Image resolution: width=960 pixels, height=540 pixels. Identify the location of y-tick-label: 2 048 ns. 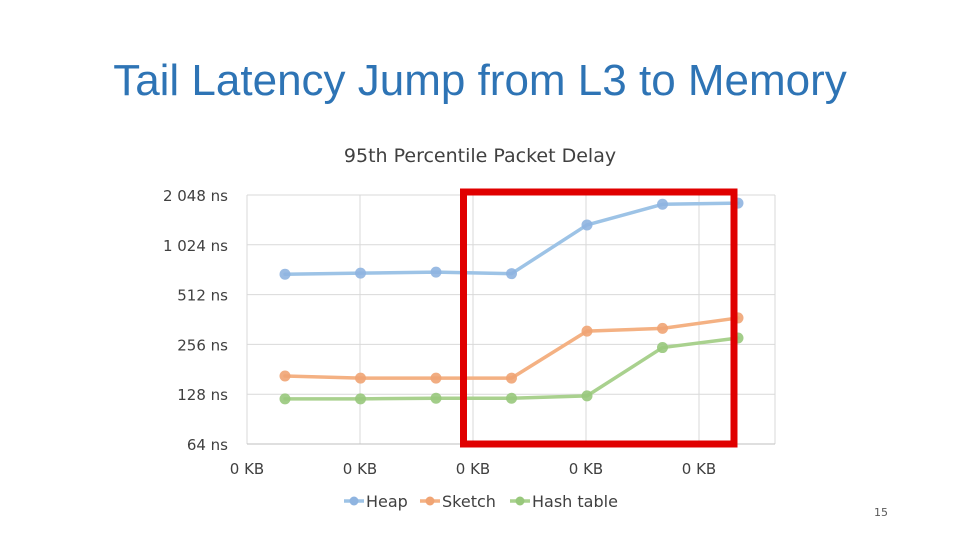
(195, 196).